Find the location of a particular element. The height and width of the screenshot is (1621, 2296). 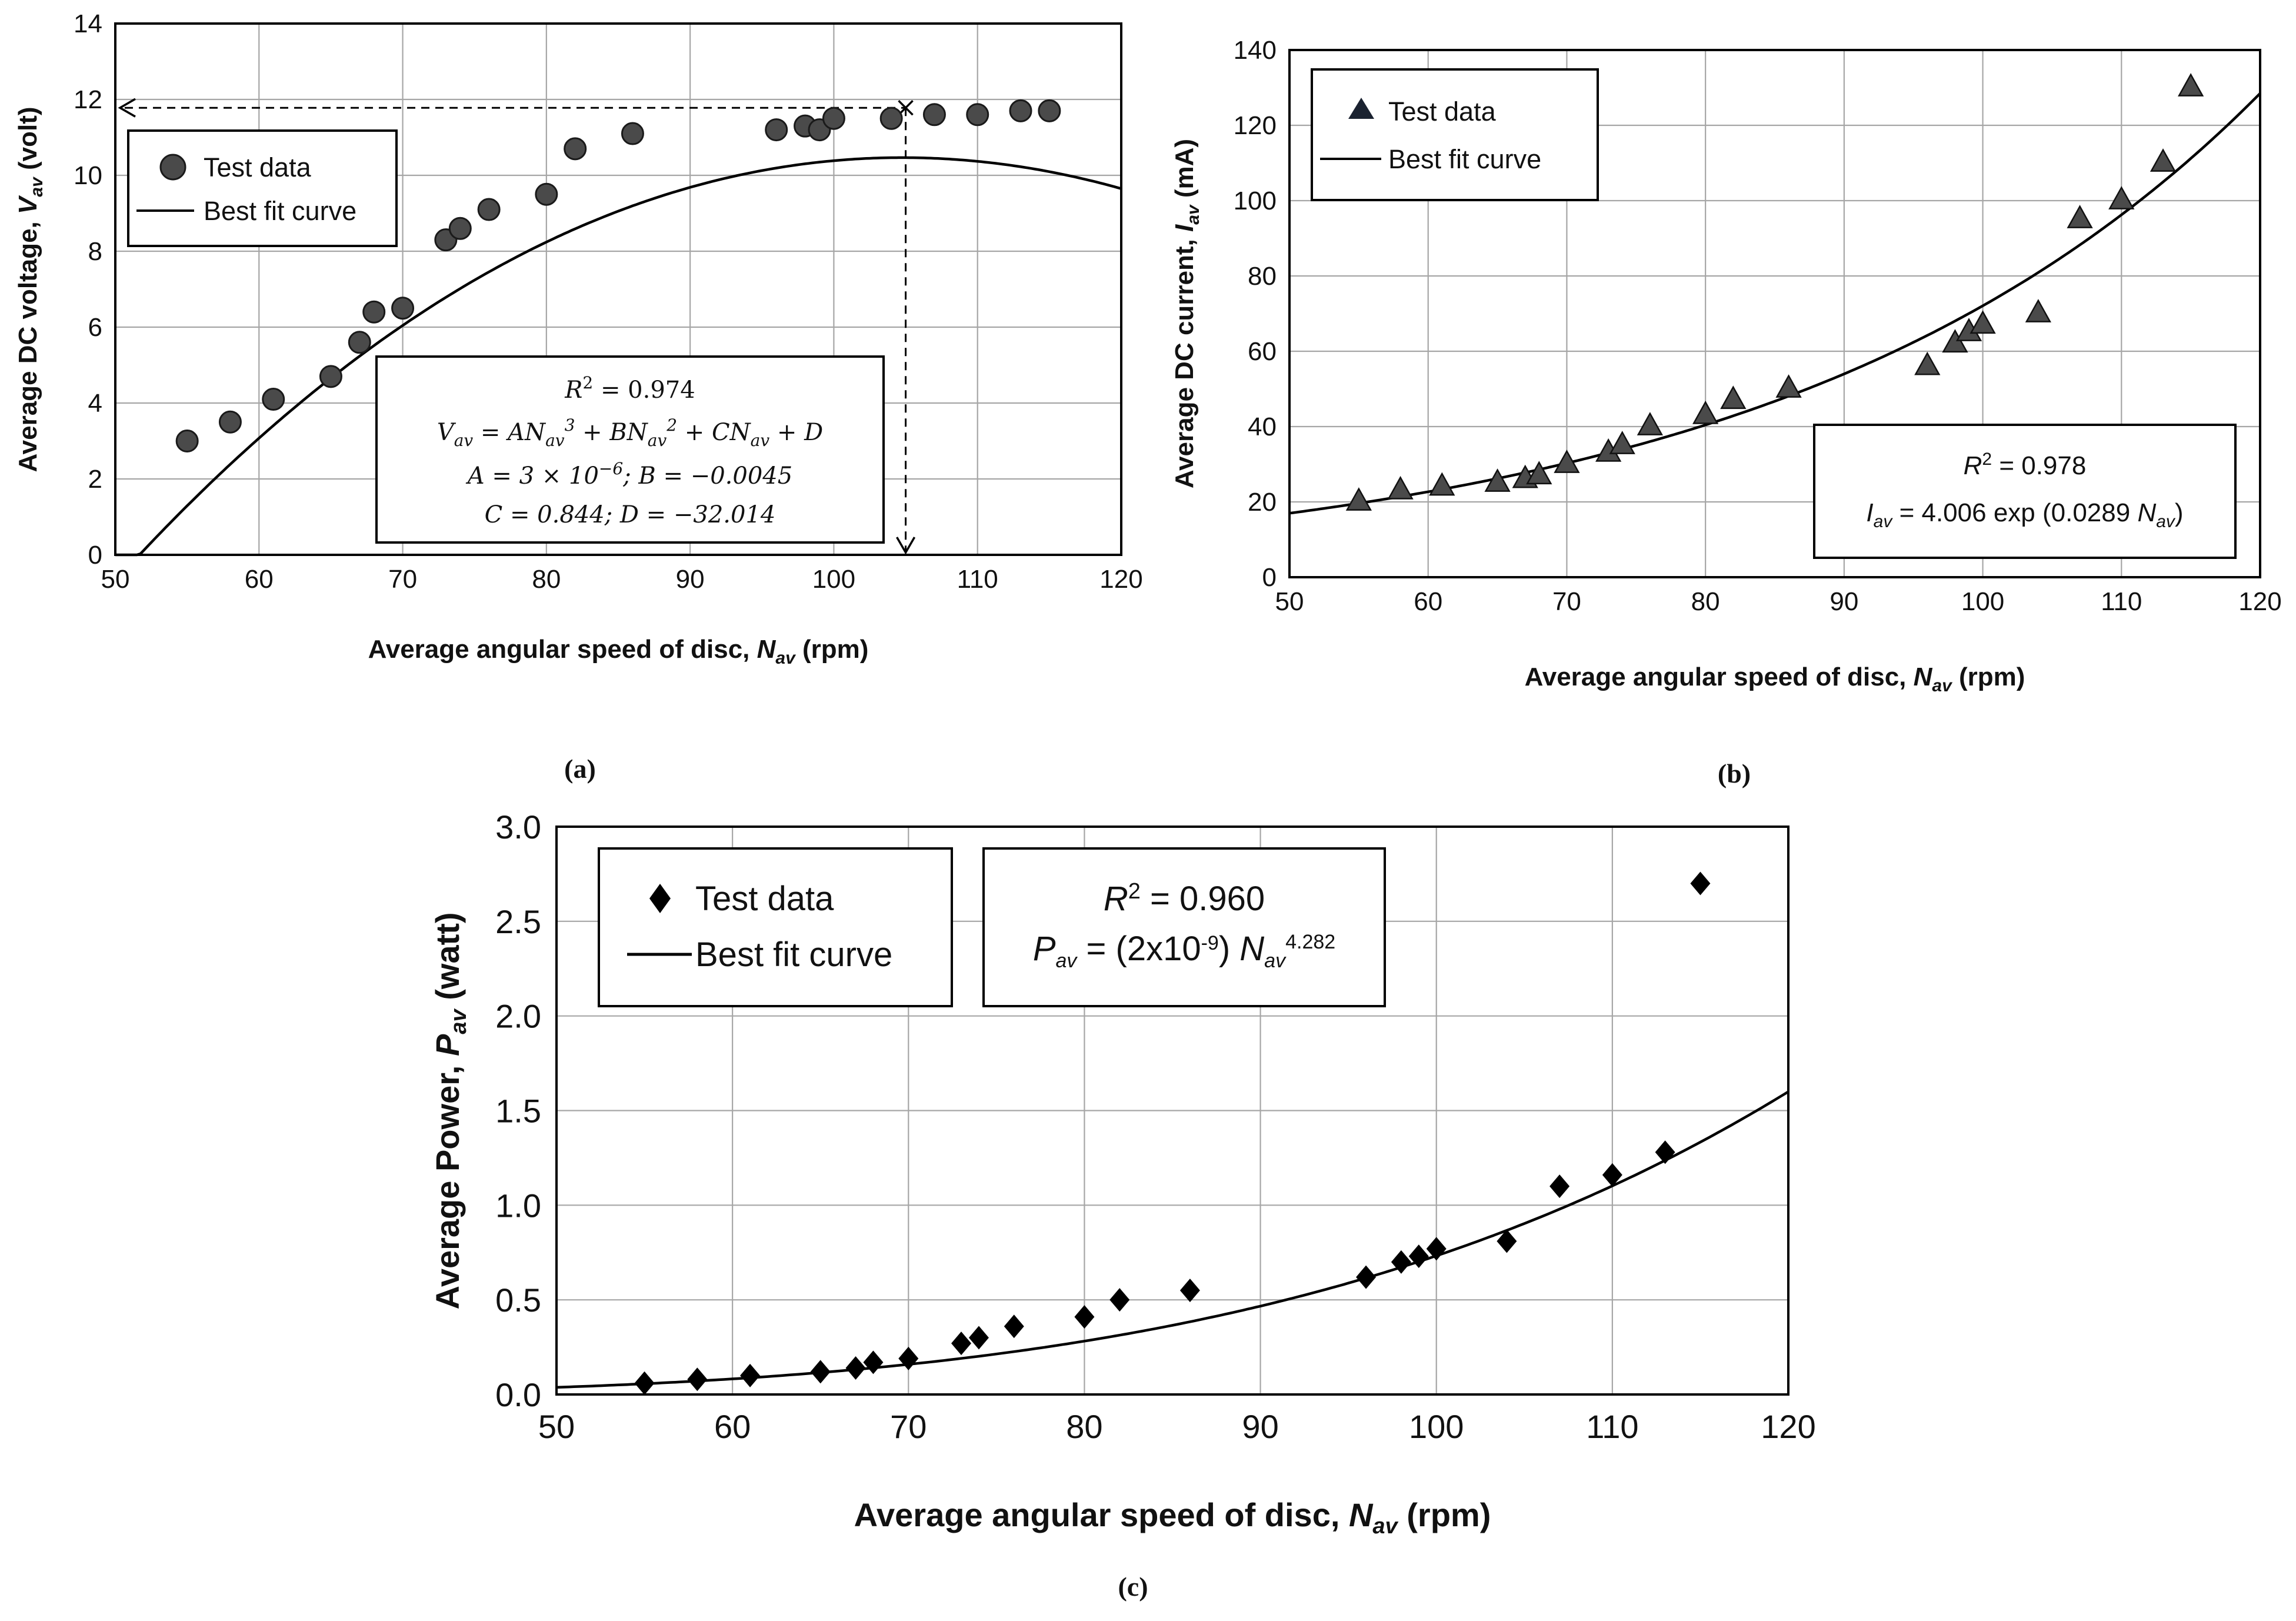

chart-c-x-ticks: 50 60 70 80 90 100 110 120 is located at coordinates (1177, 1426).